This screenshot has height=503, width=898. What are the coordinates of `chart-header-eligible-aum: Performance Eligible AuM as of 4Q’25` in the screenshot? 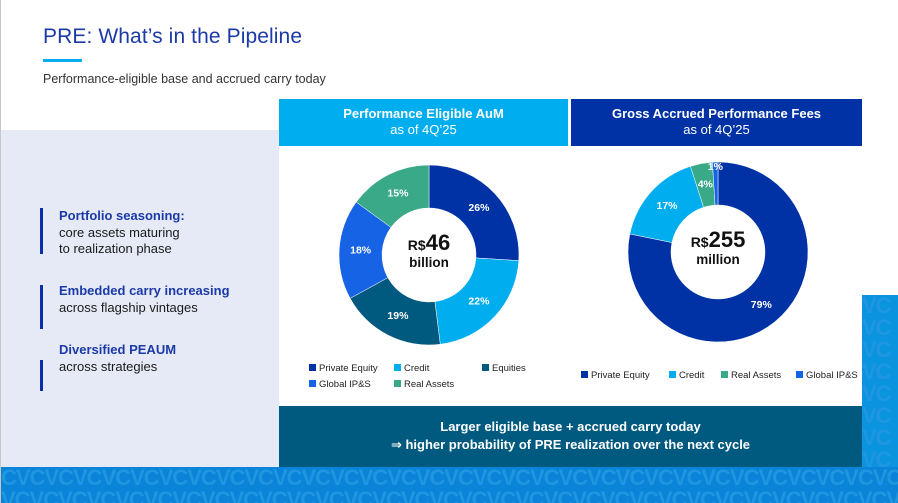 It's located at (423, 122).